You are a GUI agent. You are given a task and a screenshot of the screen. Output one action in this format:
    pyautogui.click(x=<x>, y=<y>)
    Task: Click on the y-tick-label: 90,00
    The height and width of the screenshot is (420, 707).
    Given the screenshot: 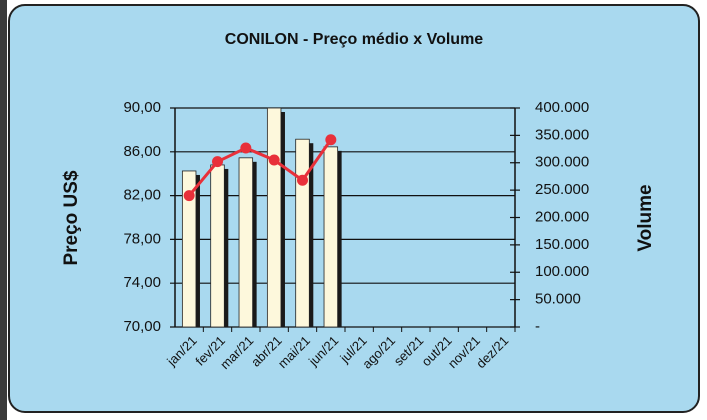 What is the action you would take?
    pyautogui.click(x=142, y=107)
    